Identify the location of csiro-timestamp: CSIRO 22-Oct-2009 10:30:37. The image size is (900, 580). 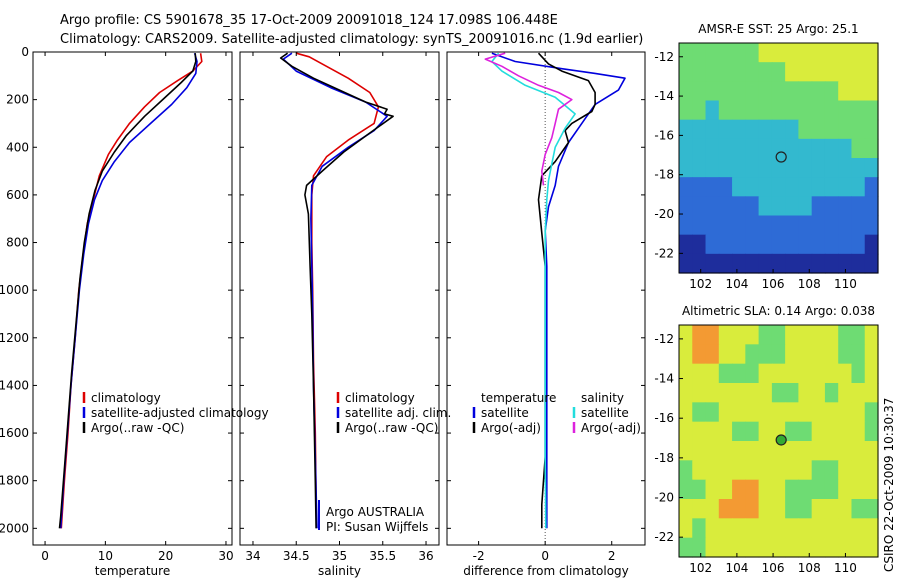
(889, 485).